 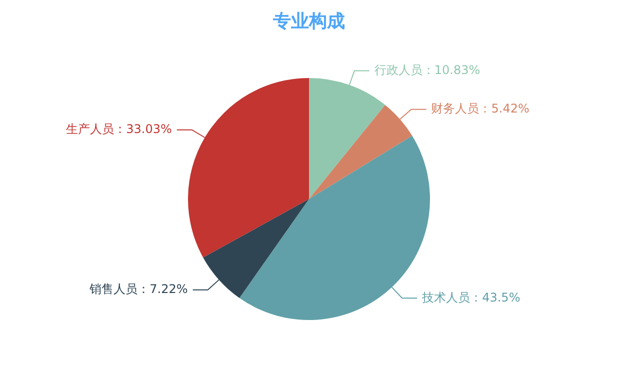 What do you see at coordinates (470, 297) in the screenshot?
I see `slice-label: 技术人员：43.5%` at bounding box center [470, 297].